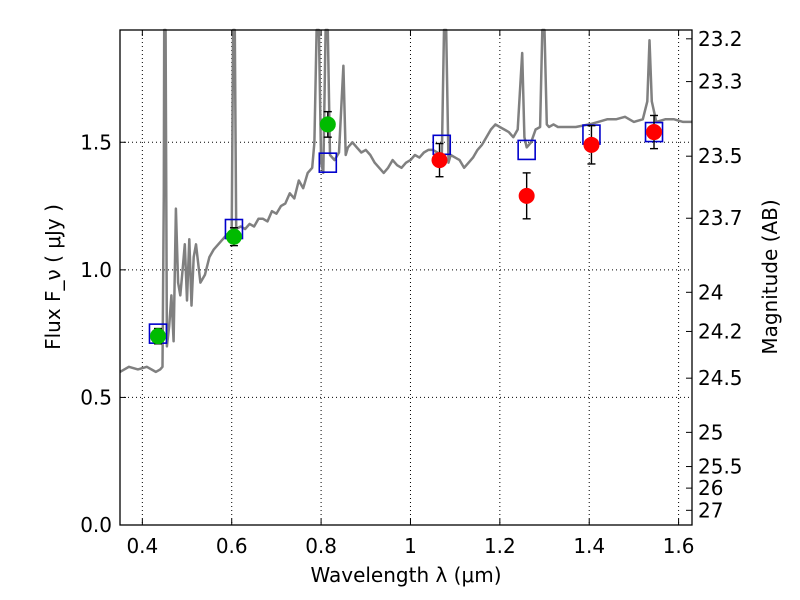  Describe the element at coordinates (410, 546) in the screenshot. I see `x-tick-label: 1` at that location.